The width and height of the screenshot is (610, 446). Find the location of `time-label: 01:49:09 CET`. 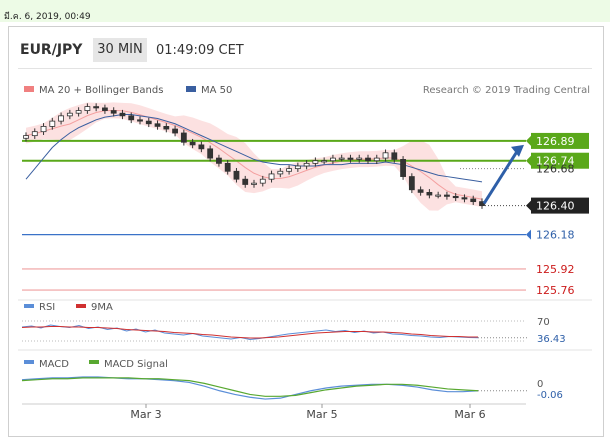

time-label: 01:49:09 CET is located at coordinates (200, 50).